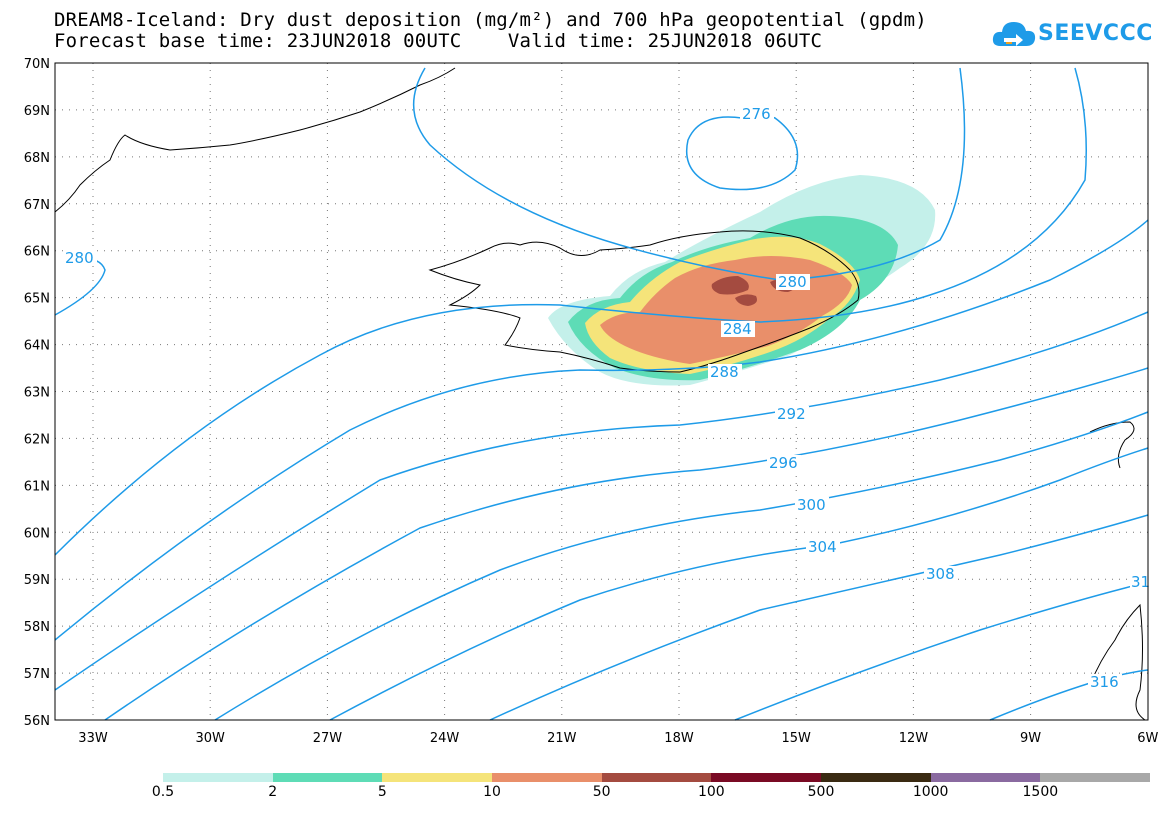  Describe the element at coordinates (273, 792) in the screenshot. I see `legend-label: 2` at that location.